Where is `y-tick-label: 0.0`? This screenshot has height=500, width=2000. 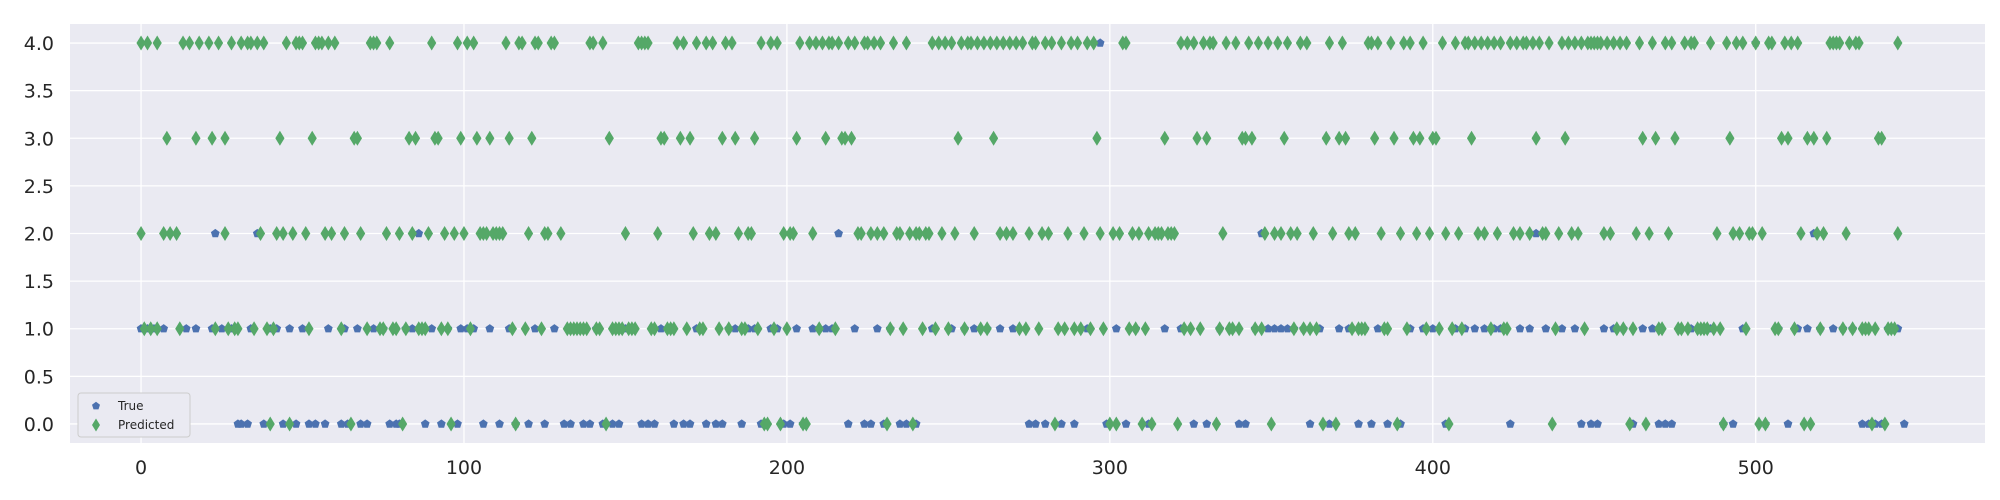 y-tick-label: 0.0 is located at coordinates (39, 425).